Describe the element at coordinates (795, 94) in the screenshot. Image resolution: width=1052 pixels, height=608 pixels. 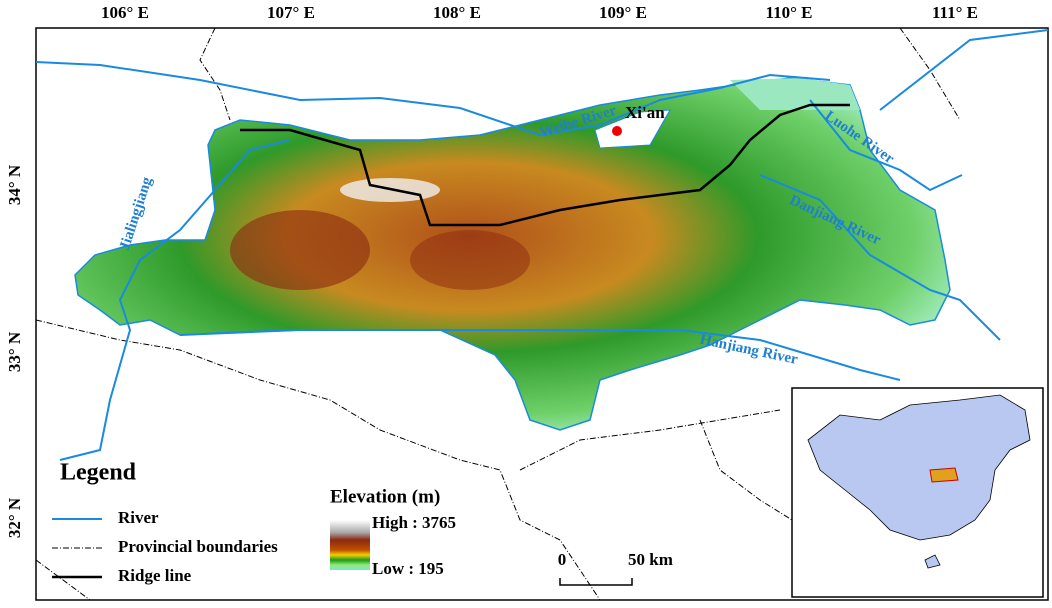
I see `lowland` at that location.